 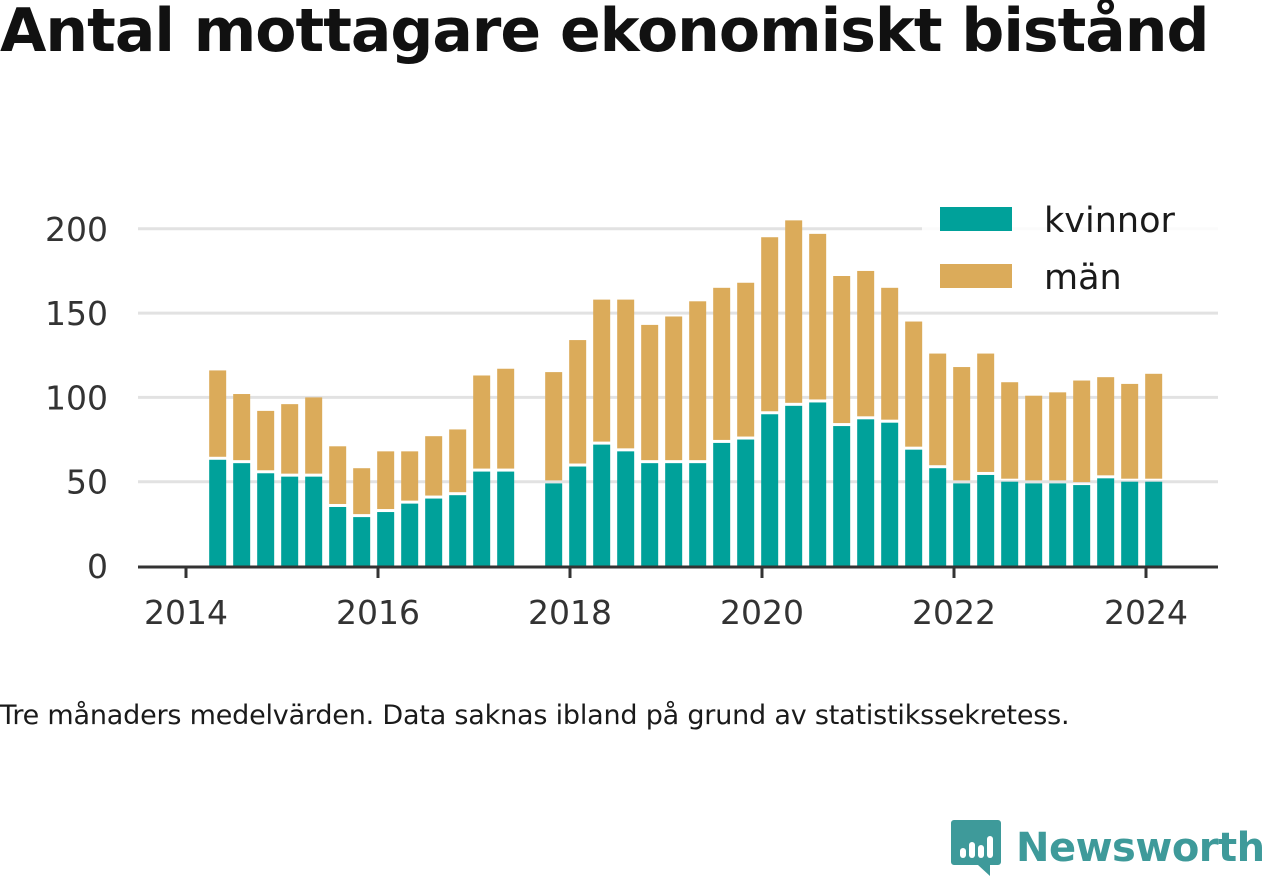 I want to click on bar-chart-speech-bubble-icon, so click(x=976, y=848).